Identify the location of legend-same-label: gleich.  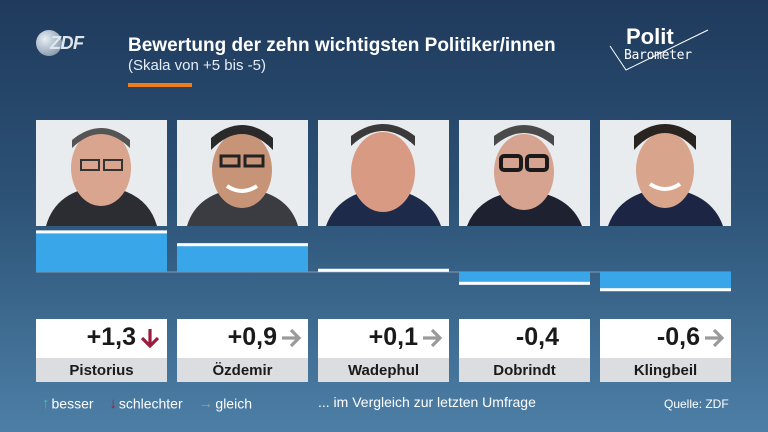
(233, 403).